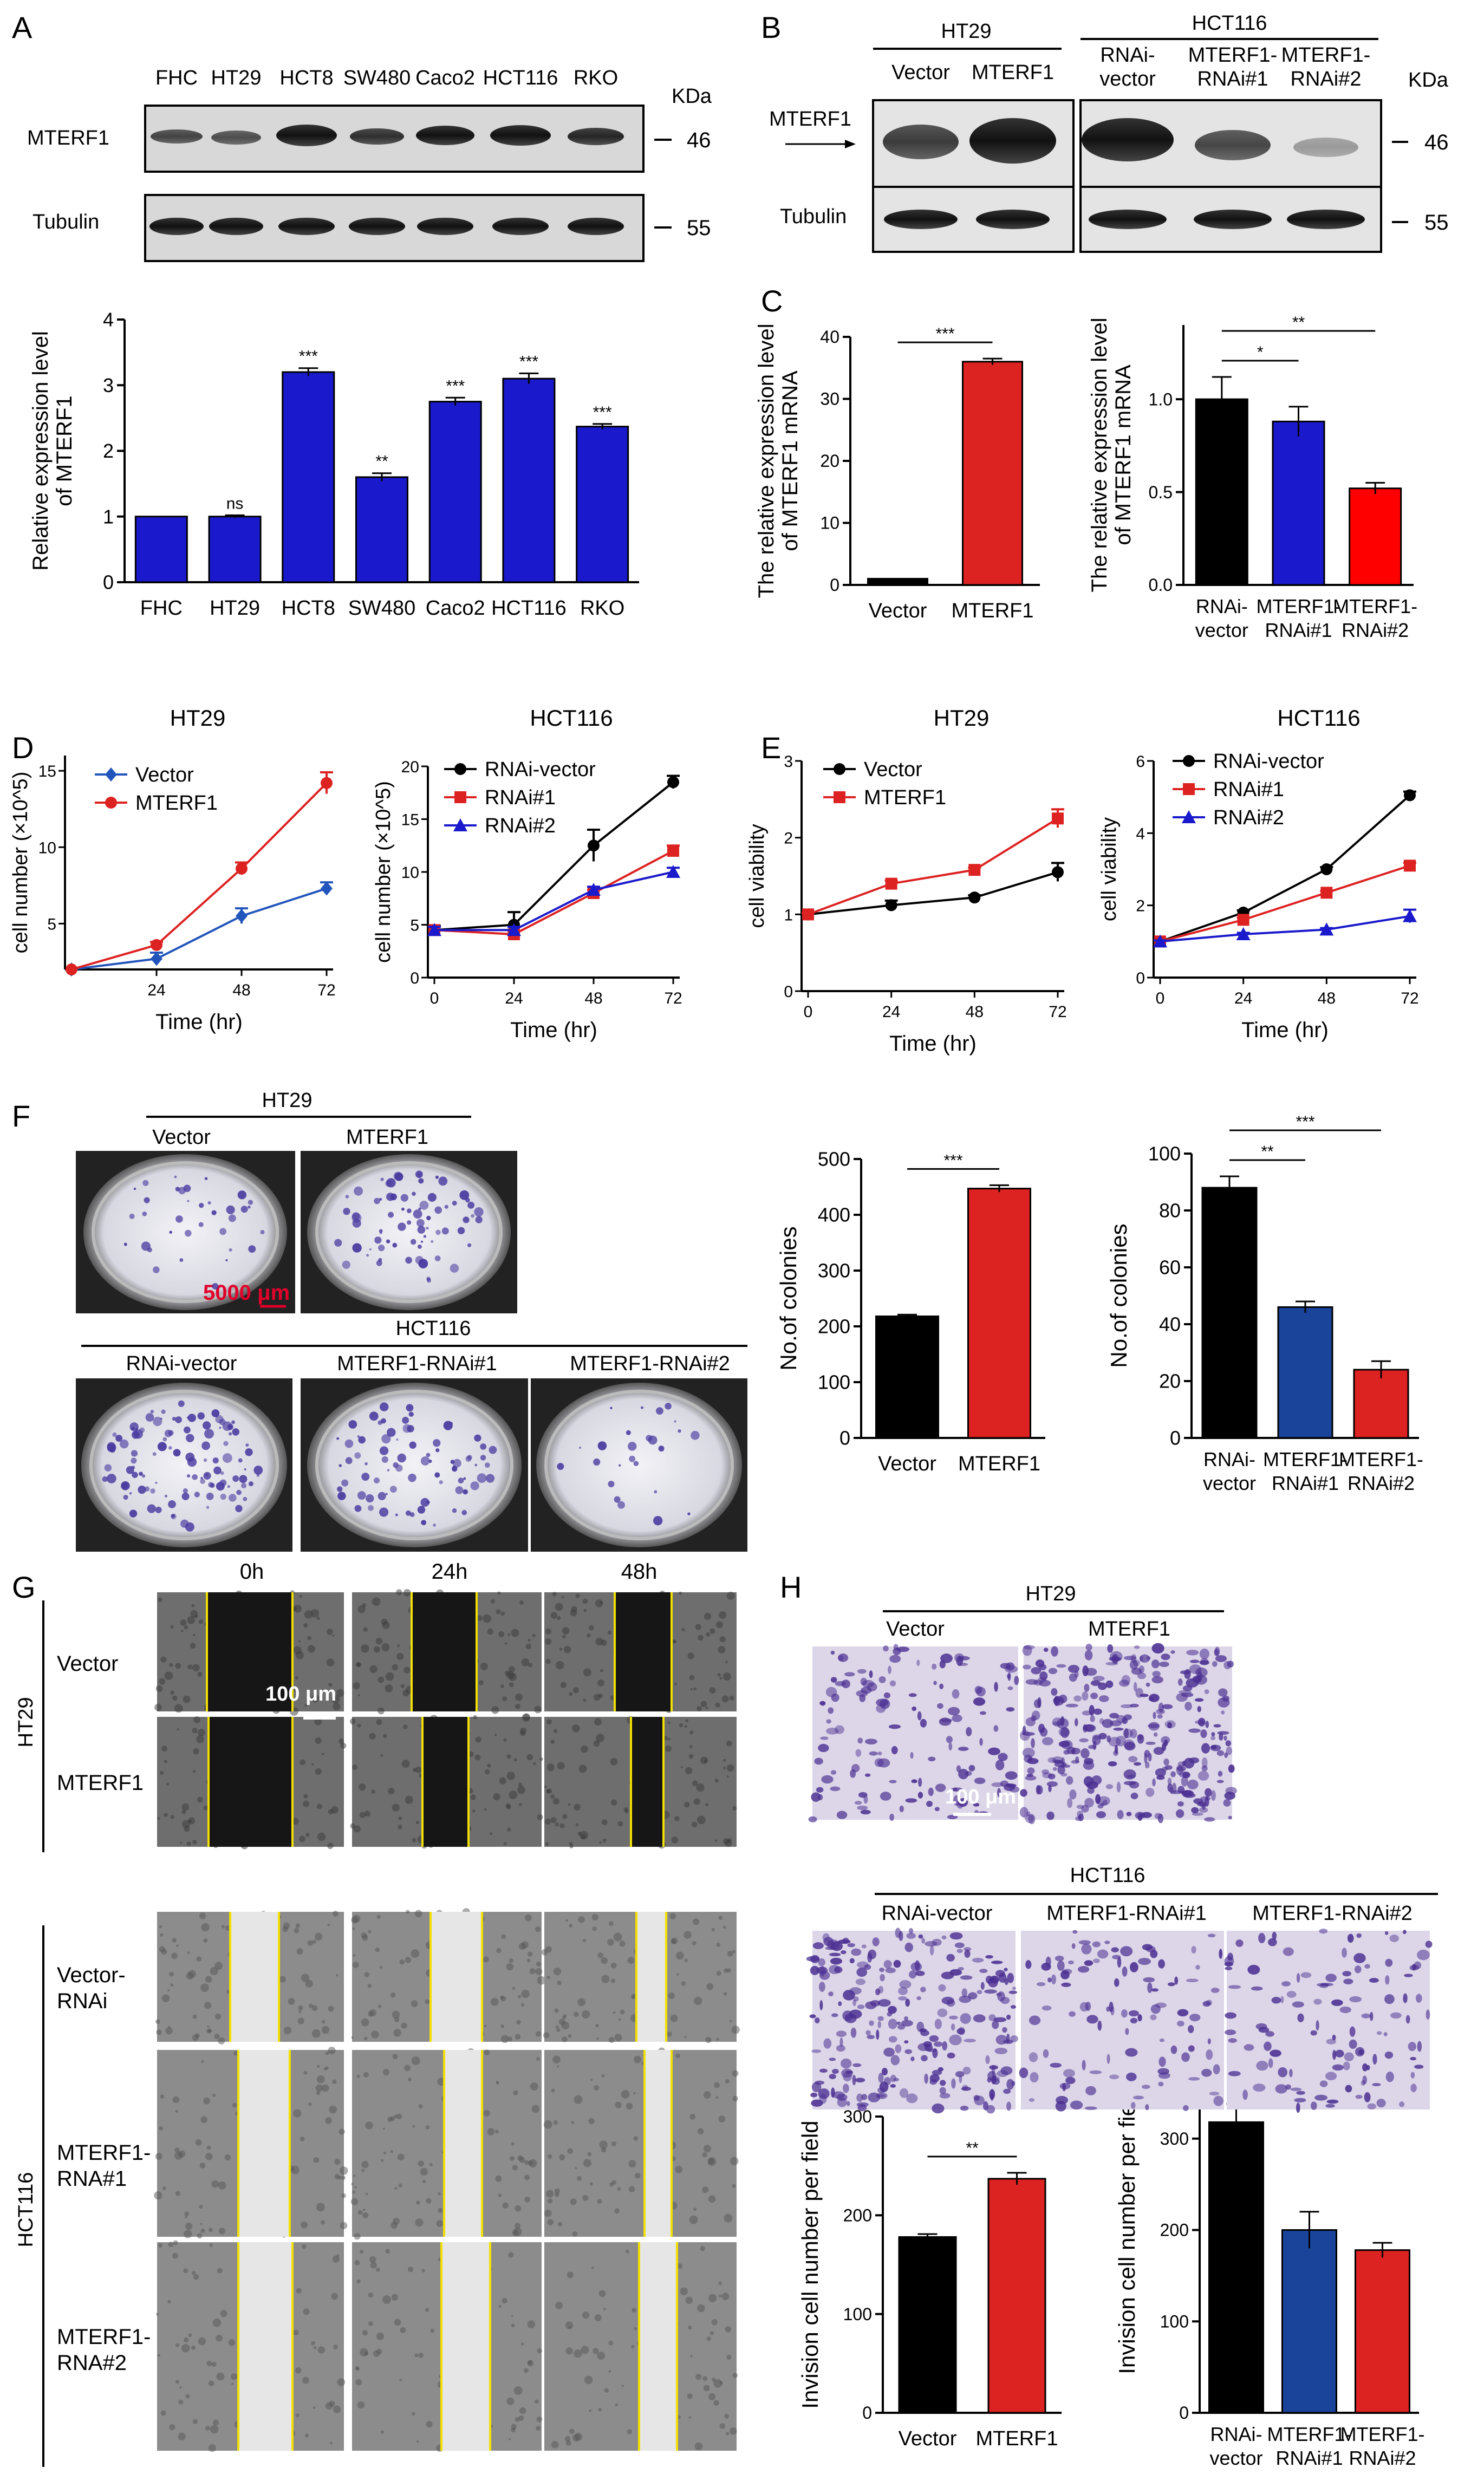  I want to click on wound-tile, so click(641, 2143).